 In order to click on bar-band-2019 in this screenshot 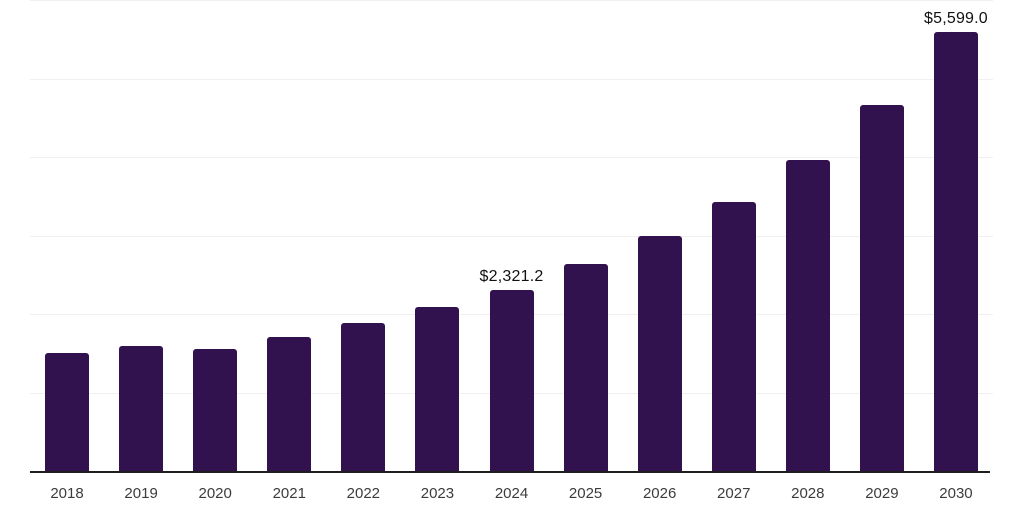, I will do `click(141, 236)`.